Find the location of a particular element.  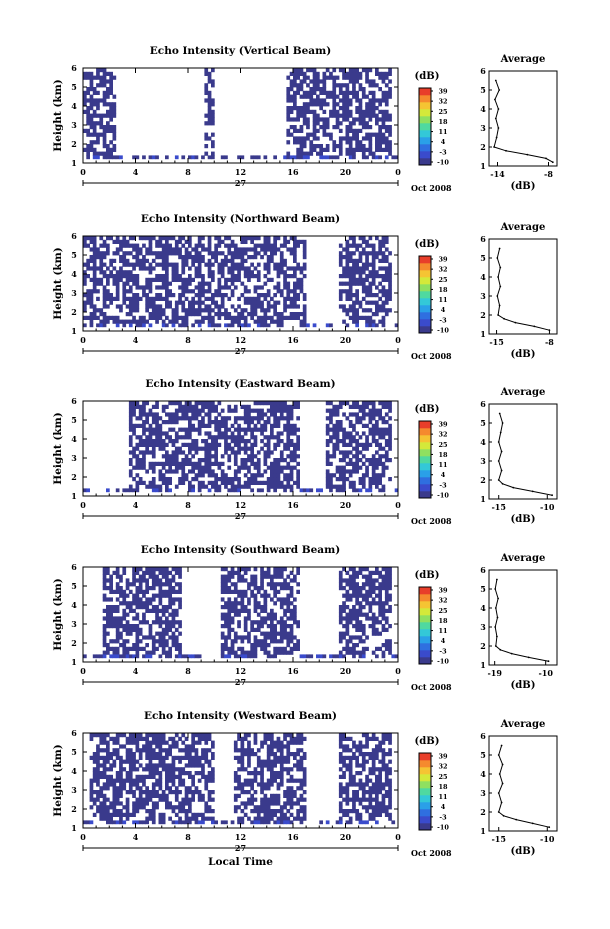

average-y-tick-label: 2 is located at coordinates (483, 480).